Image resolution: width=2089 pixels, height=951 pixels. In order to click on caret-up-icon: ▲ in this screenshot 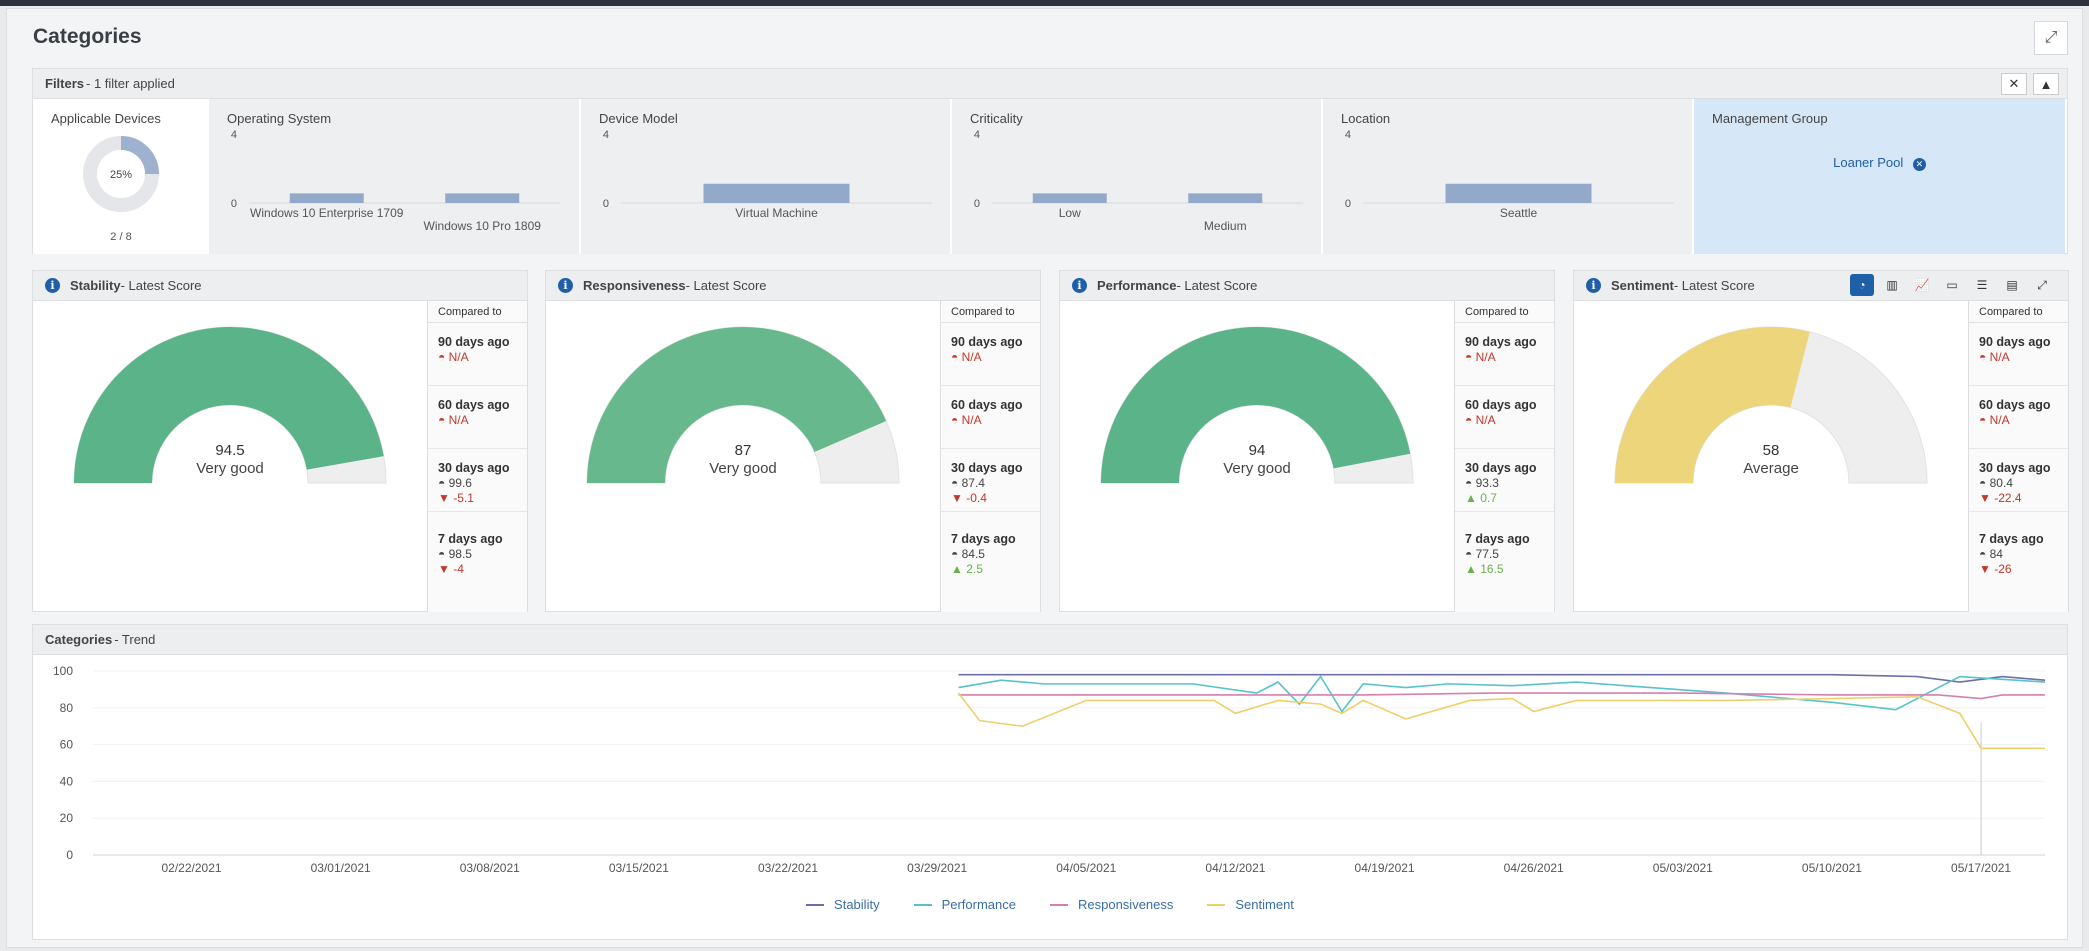, I will do `click(2046, 84)`.